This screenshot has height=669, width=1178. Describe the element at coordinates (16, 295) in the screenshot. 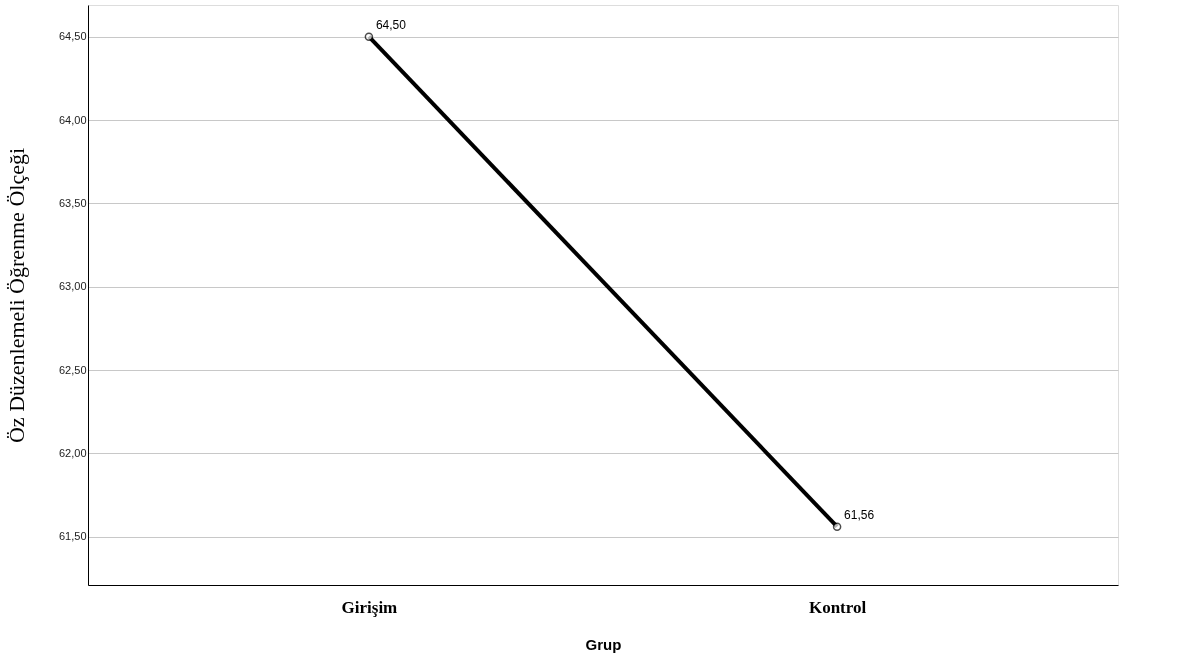

I see `y-axis-title: Öz Düzenlemeli Öğrenme Ölçeği` at that location.